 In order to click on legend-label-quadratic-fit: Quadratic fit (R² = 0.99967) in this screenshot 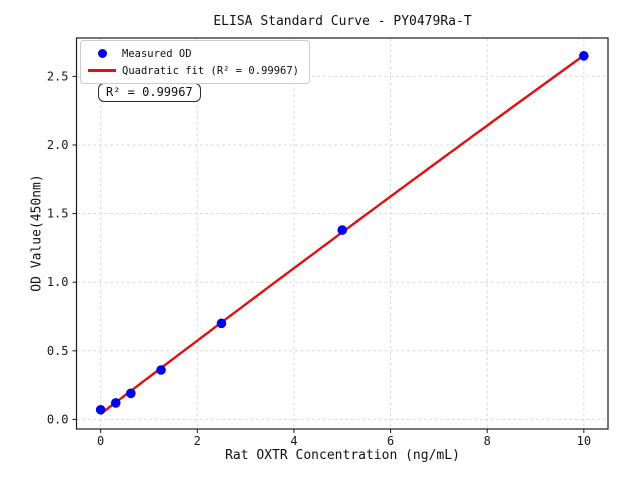, I will do `click(211, 70)`.